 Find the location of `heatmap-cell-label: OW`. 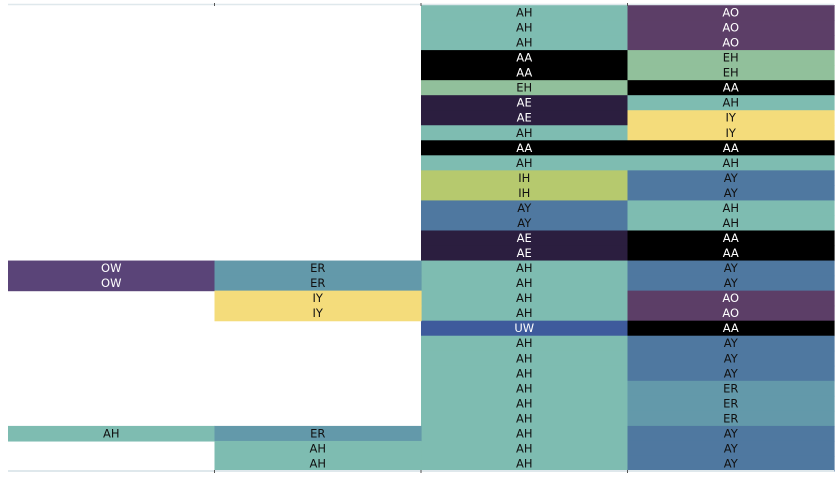

heatmap-cell-label: OW is located at coordinates (111, 283).